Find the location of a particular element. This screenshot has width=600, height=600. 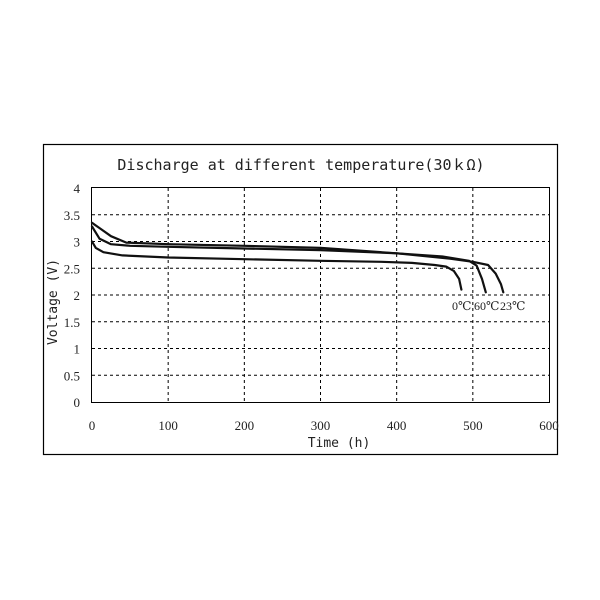

series-label-60c: 60℃ is located at coordinates (486, 306).